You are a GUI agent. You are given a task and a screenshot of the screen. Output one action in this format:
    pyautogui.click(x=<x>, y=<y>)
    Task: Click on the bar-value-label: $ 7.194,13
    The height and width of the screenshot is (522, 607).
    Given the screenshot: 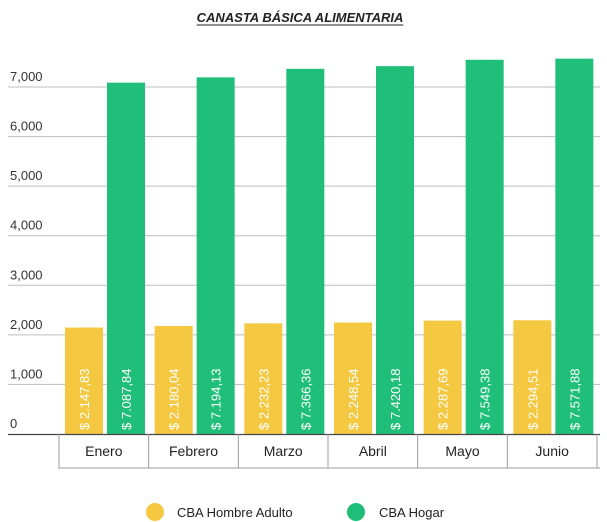 What is the action you would take?
    pyautogui.click(x=216, y=399)
    